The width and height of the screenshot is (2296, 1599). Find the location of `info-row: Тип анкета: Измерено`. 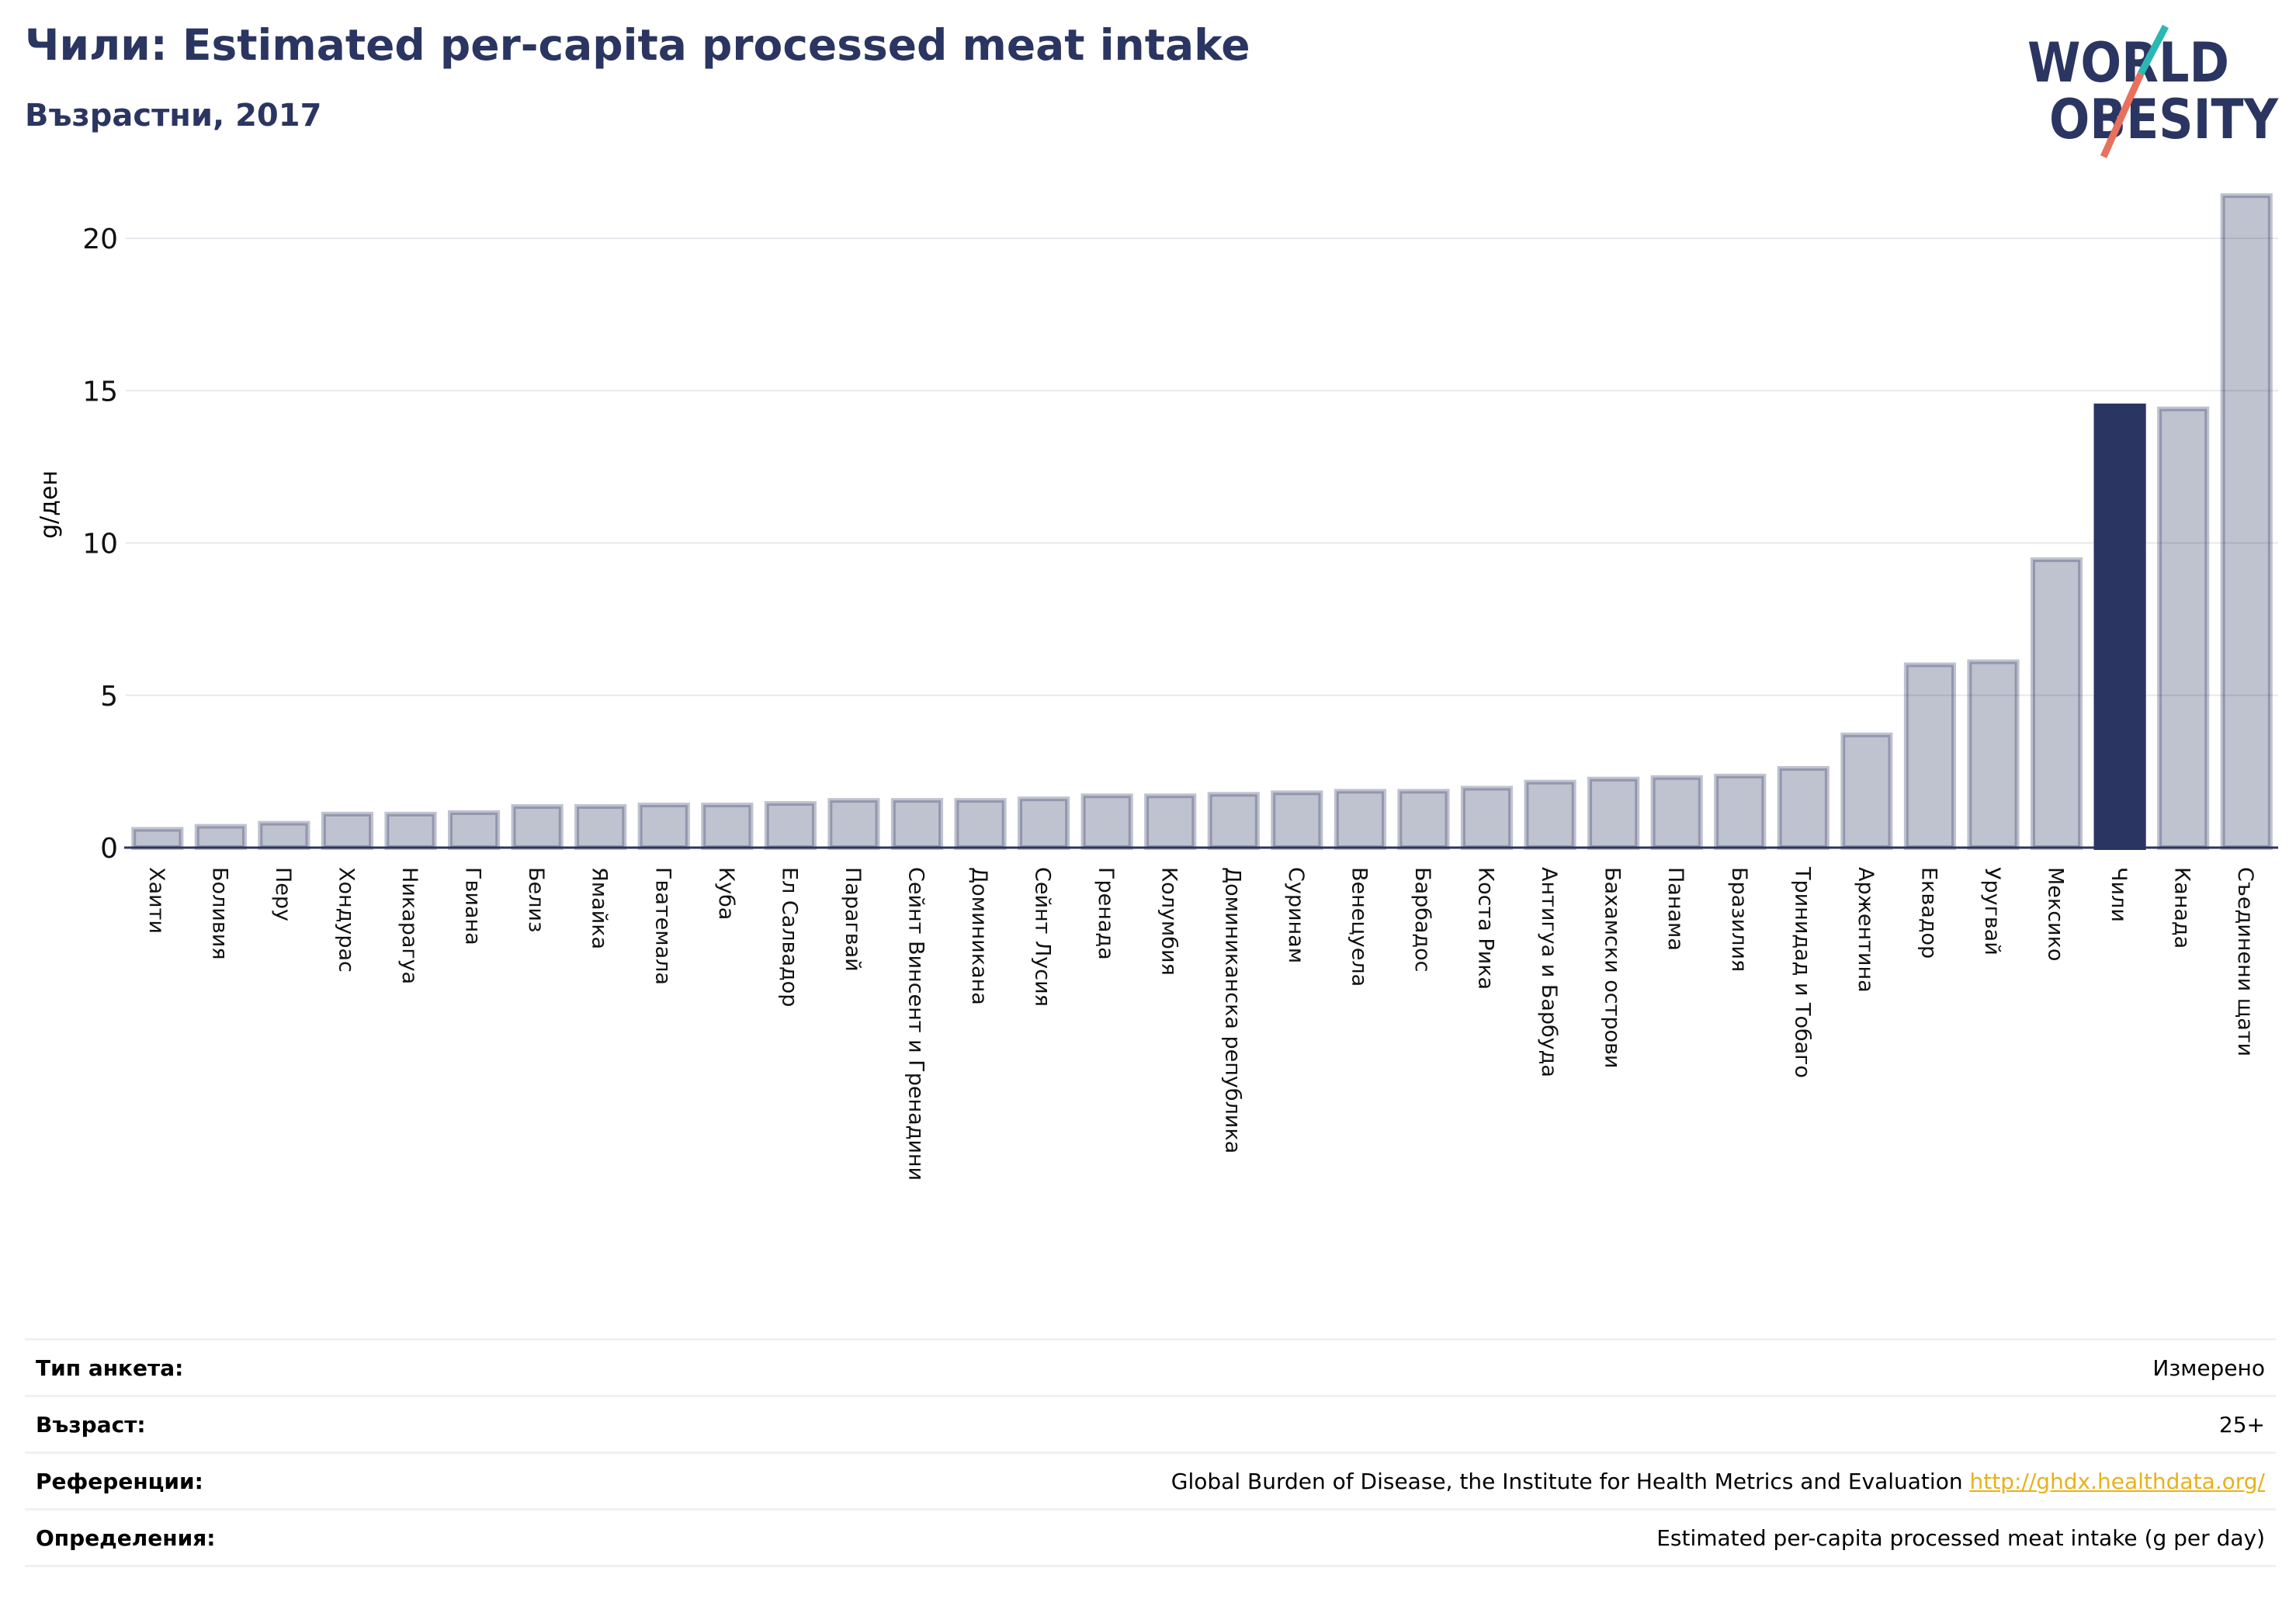

info-row: Тип анкета: Измерено is located at coordinates (1150, 1367).